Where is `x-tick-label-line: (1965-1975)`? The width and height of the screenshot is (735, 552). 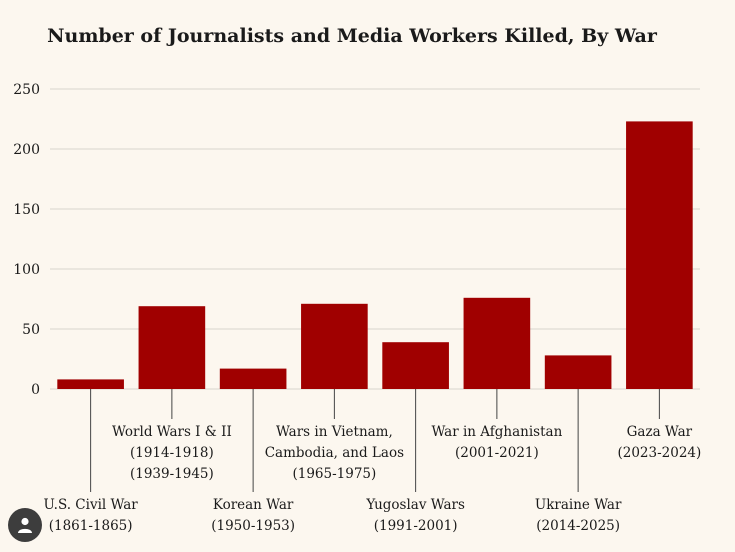
x-tick-label-line: (1965-1975) is located at coordinates (334, 474).